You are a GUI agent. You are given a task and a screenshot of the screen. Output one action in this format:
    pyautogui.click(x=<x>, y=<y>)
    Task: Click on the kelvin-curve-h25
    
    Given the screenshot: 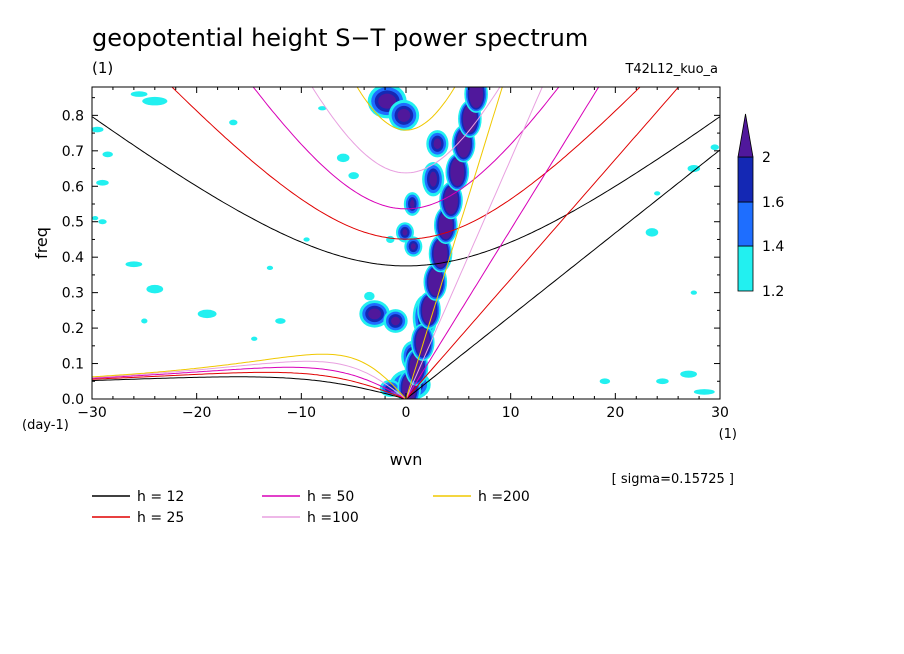 What is the action you would take?
    pyautogui.click(x=542, y=243)
    